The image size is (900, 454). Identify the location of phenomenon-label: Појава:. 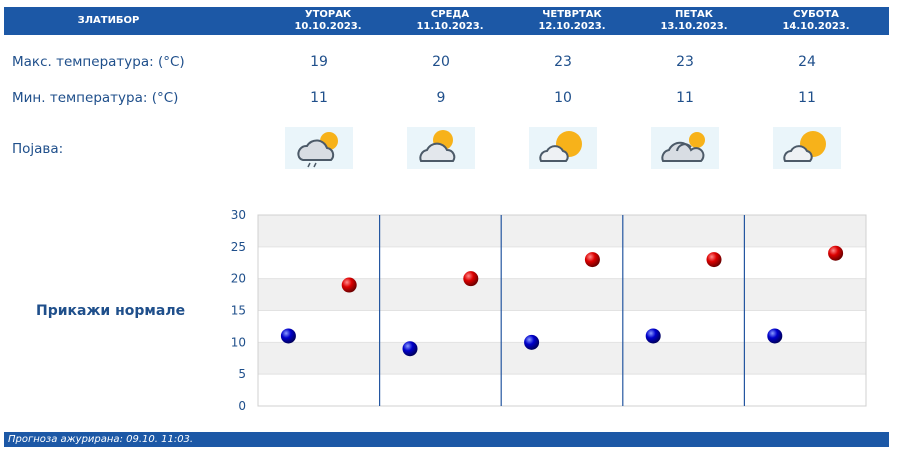
(38, 149).